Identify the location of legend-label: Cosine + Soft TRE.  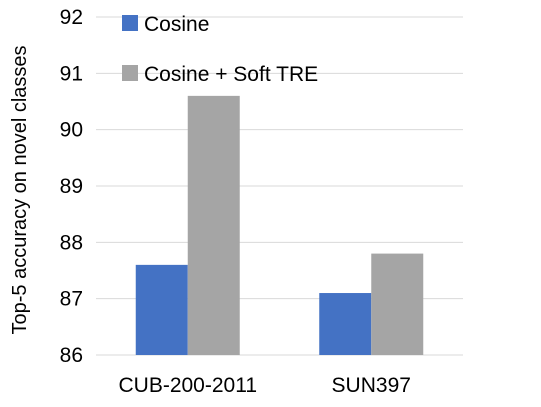
(231, 74).